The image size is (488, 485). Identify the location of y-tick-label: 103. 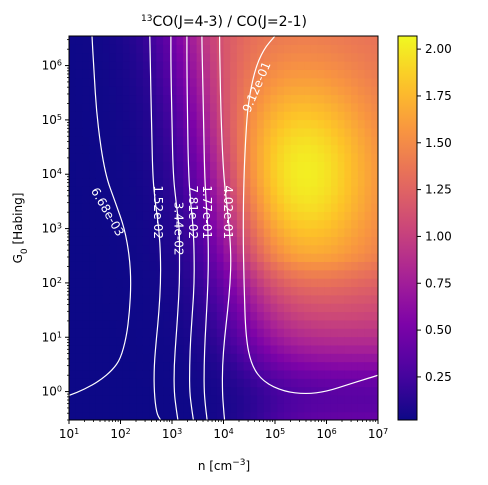
(52, 228).